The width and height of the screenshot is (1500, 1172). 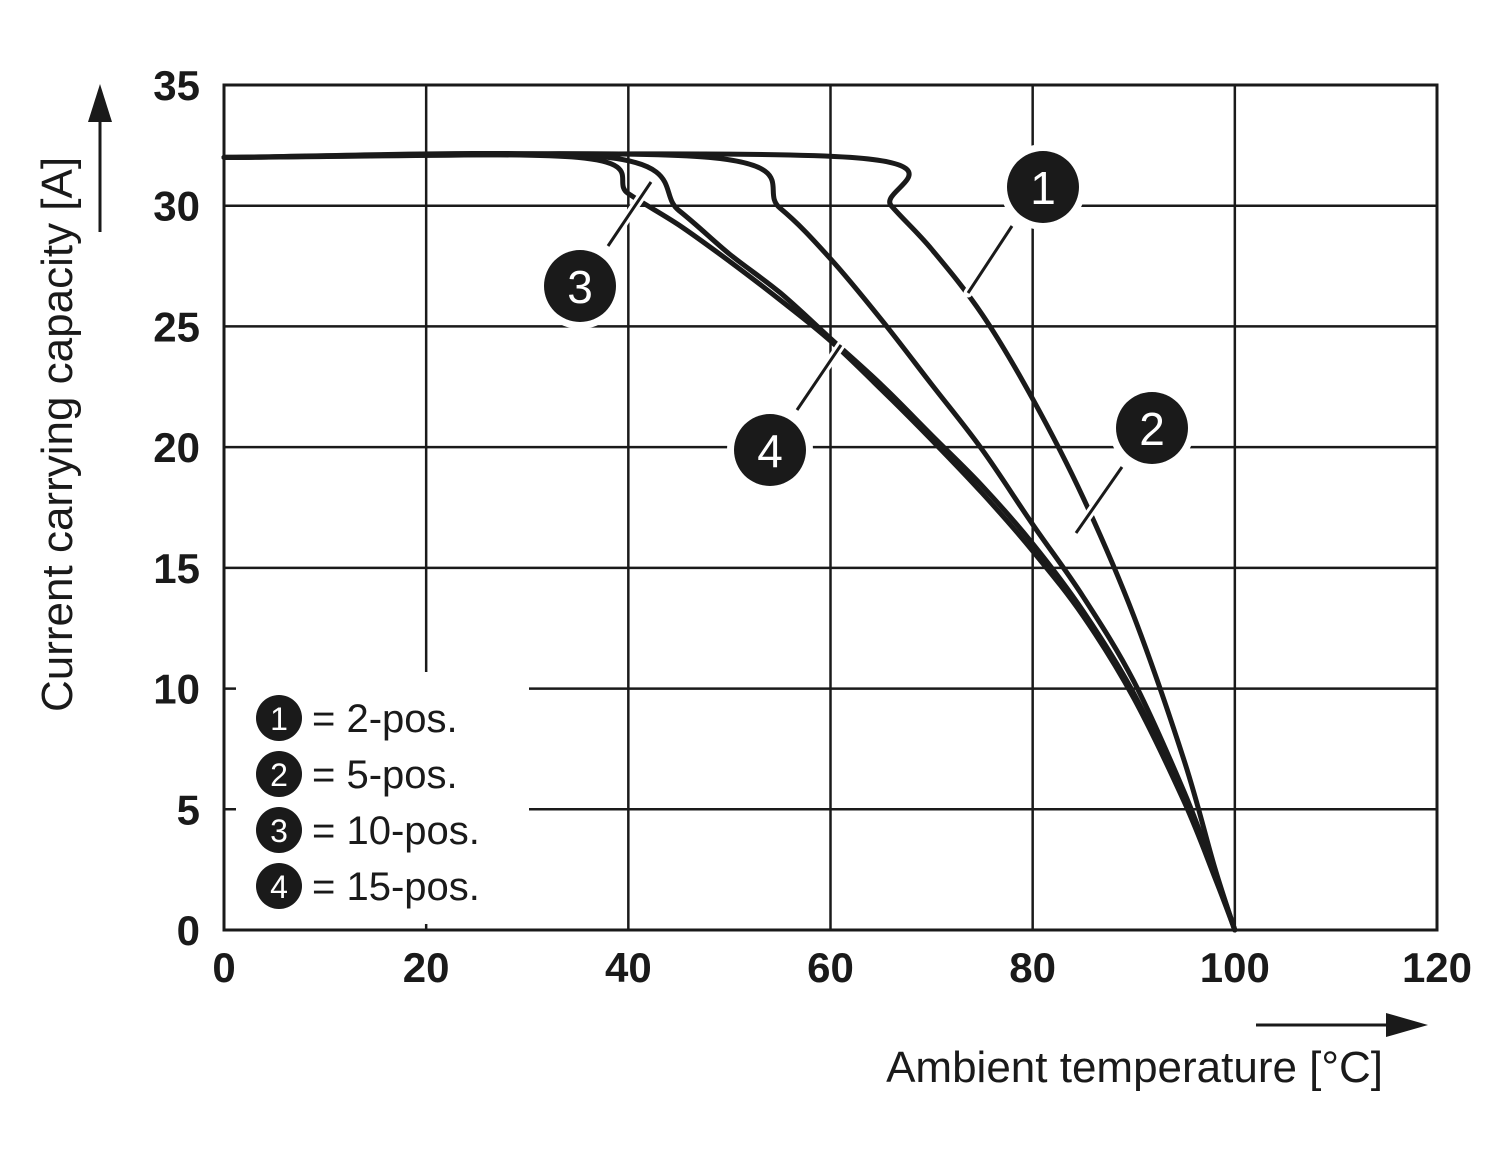 What do you see at coordinates (100, 103) in the screenshot?
I see `y-axis-arrow-head` at bounding box center [100, 103].